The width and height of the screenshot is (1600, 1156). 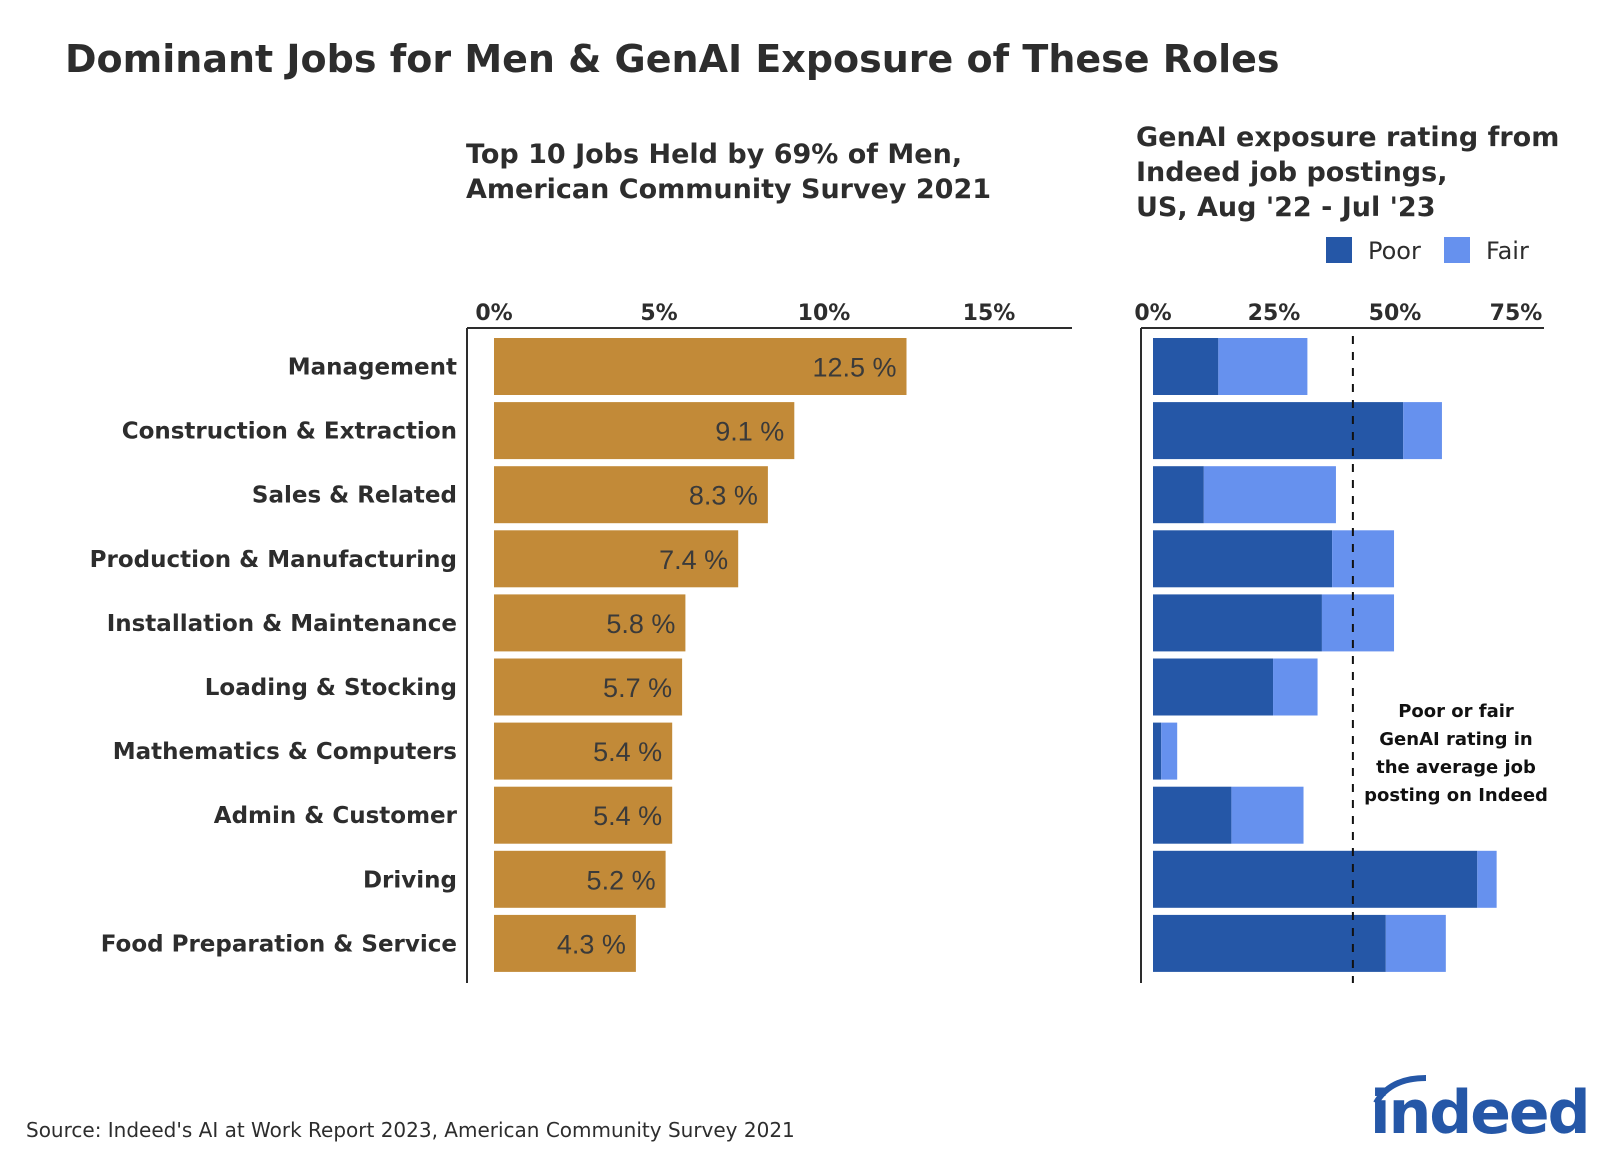 I want to click on reference-annotation: posting on Indeed, so click(x=1456, y=795).